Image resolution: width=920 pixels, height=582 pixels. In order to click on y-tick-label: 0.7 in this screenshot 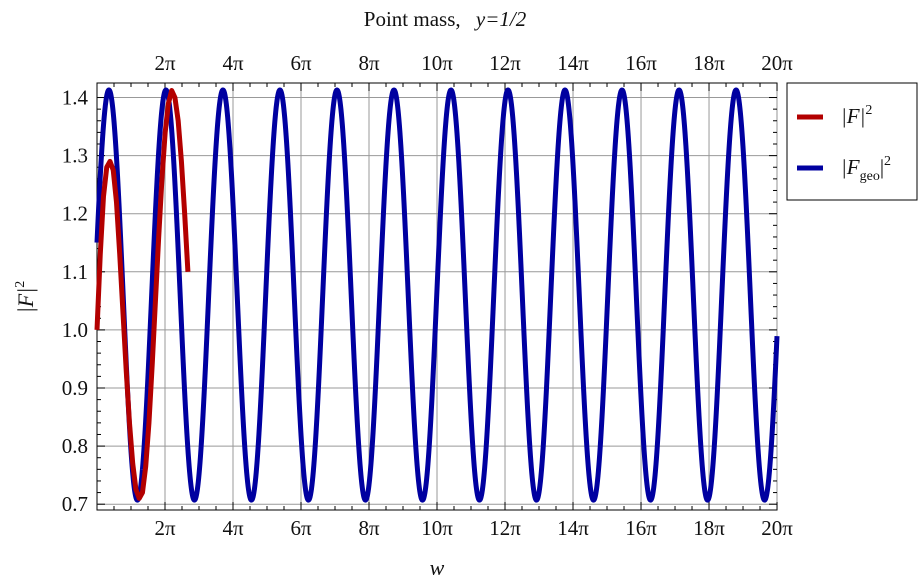, I will do `click(75, 504)`.